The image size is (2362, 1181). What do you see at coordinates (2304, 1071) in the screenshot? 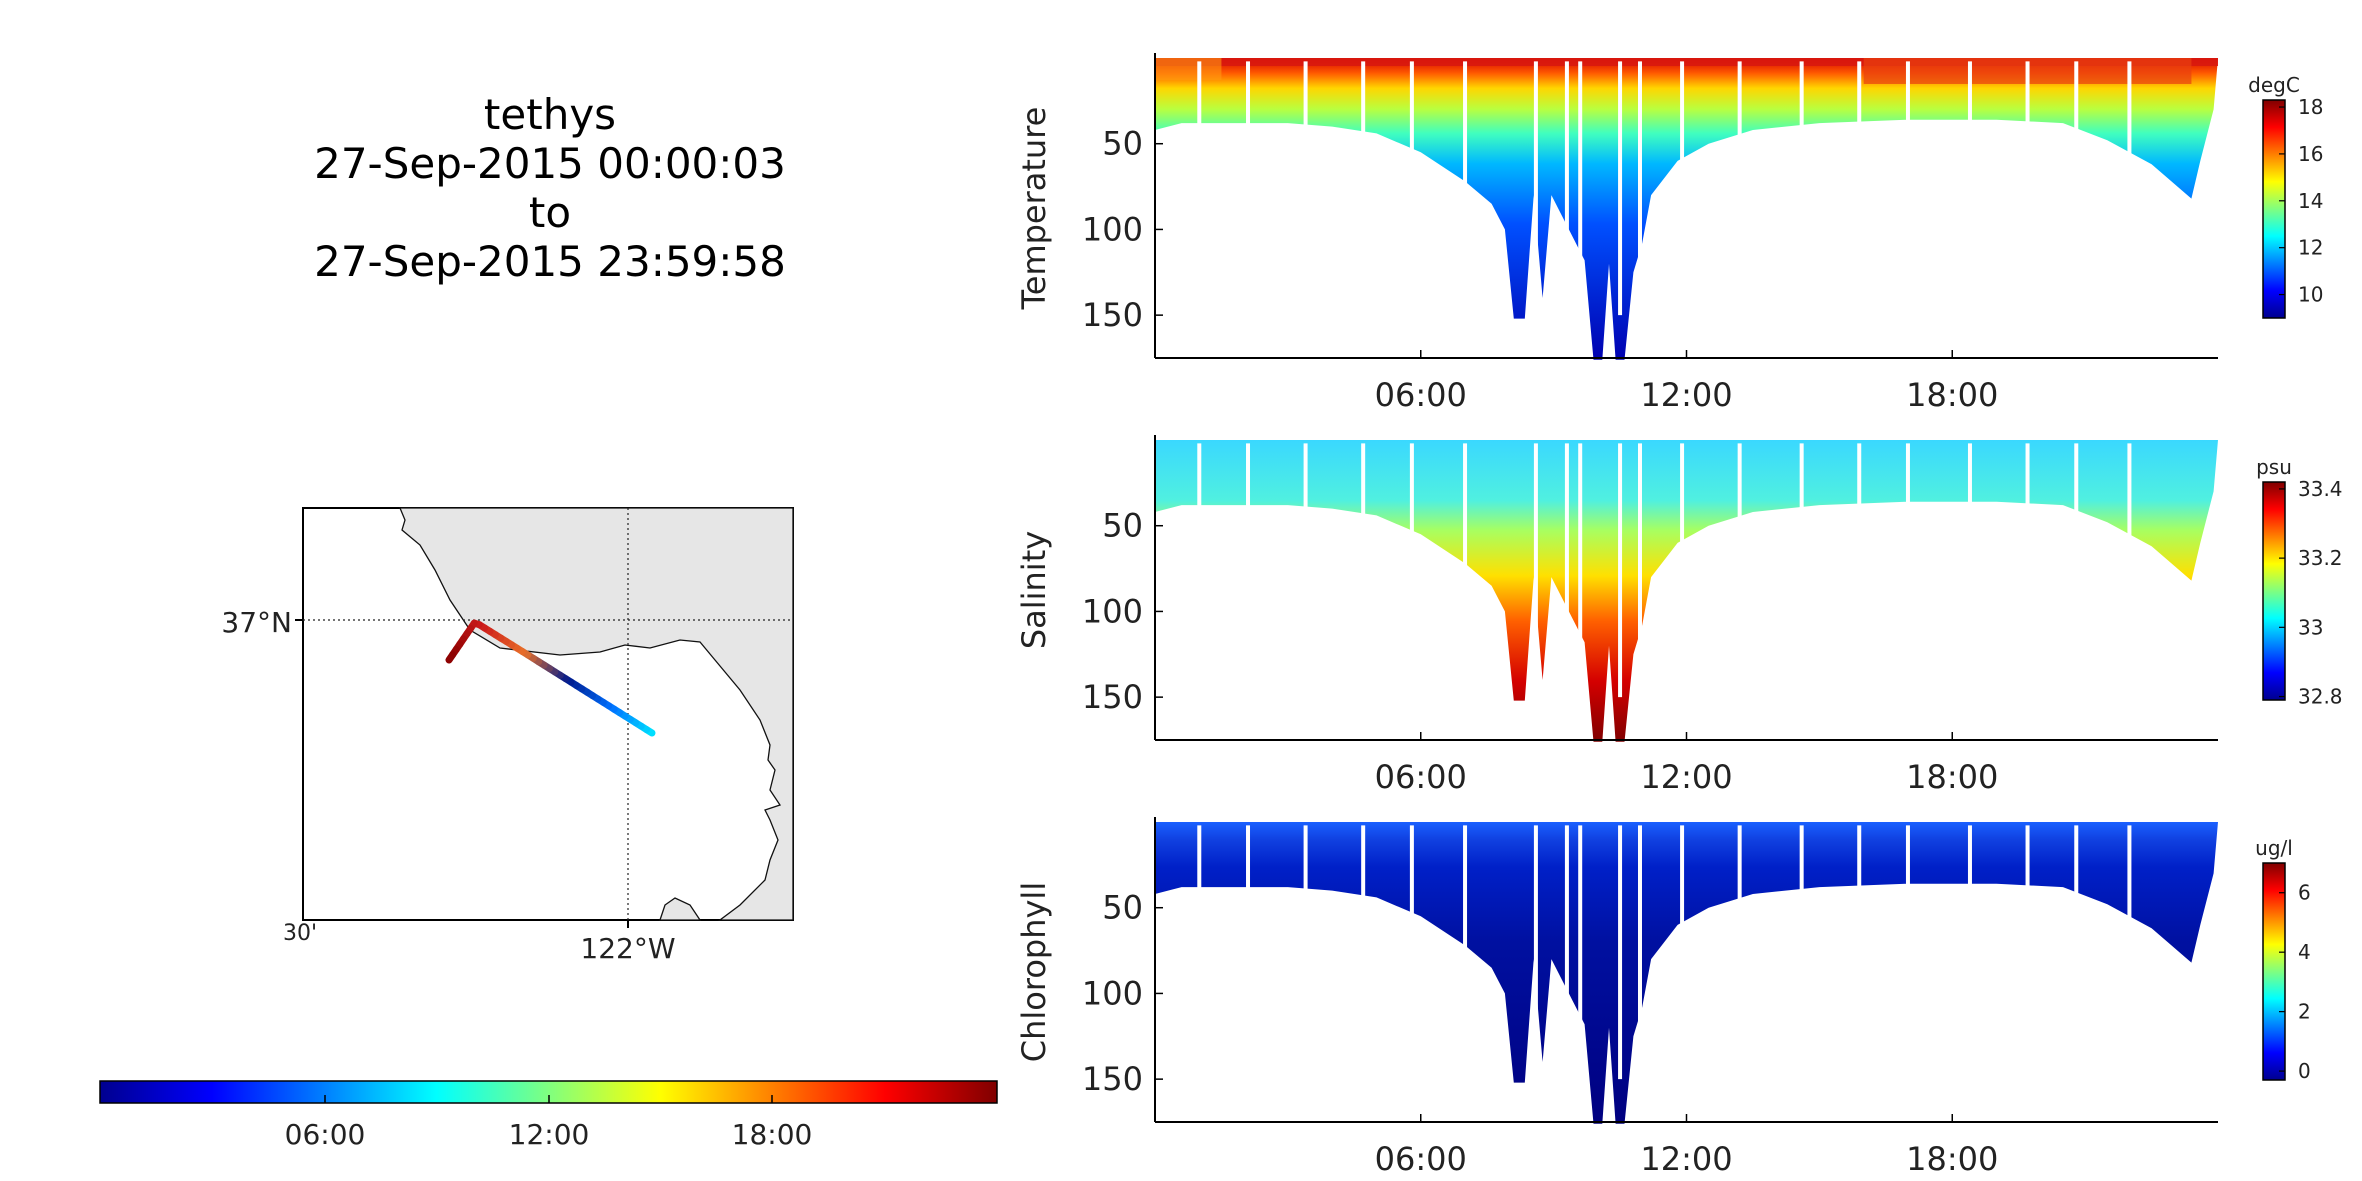
I see `colorbar-tick-label: 0` at bounding box center [2304, 1071].